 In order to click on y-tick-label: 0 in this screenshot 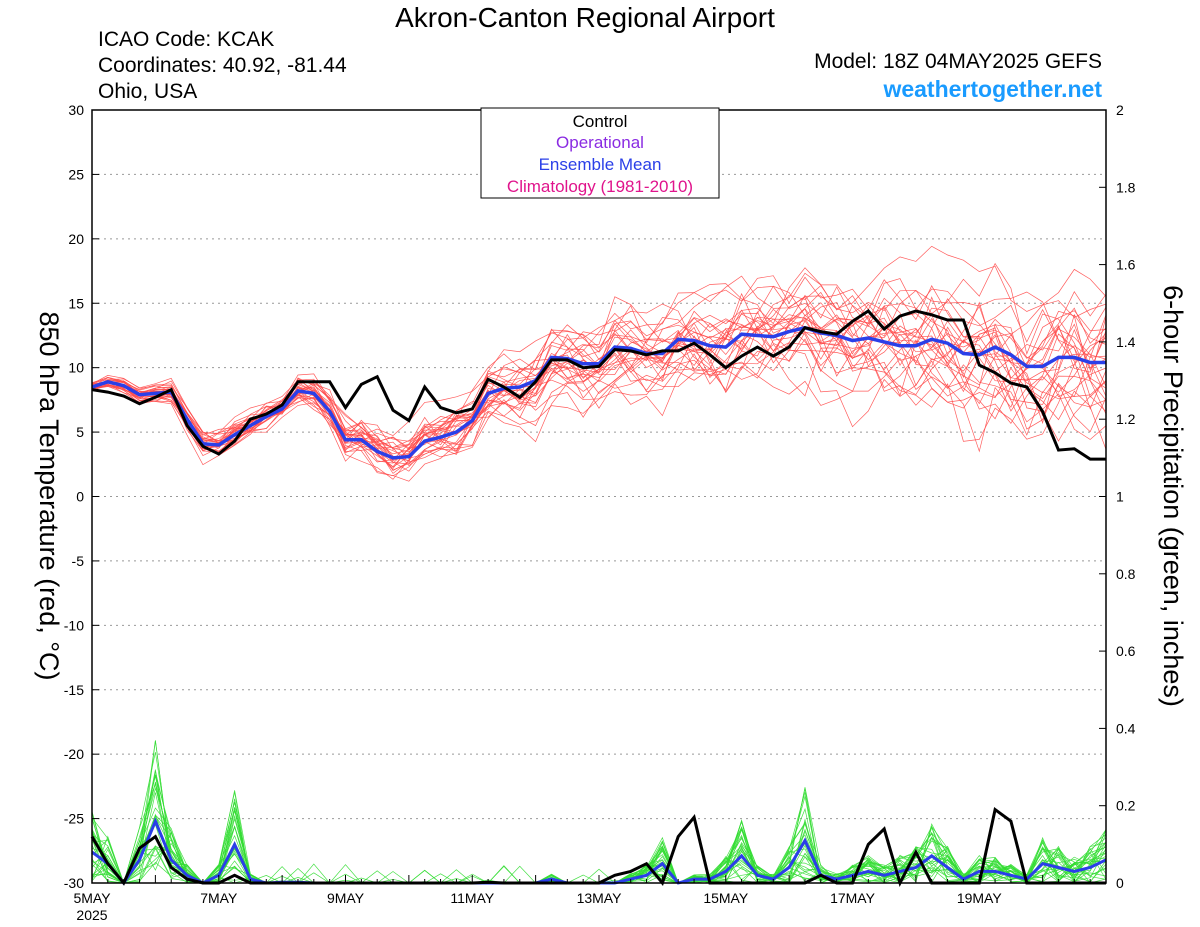, I will do `click(80, 497)`.